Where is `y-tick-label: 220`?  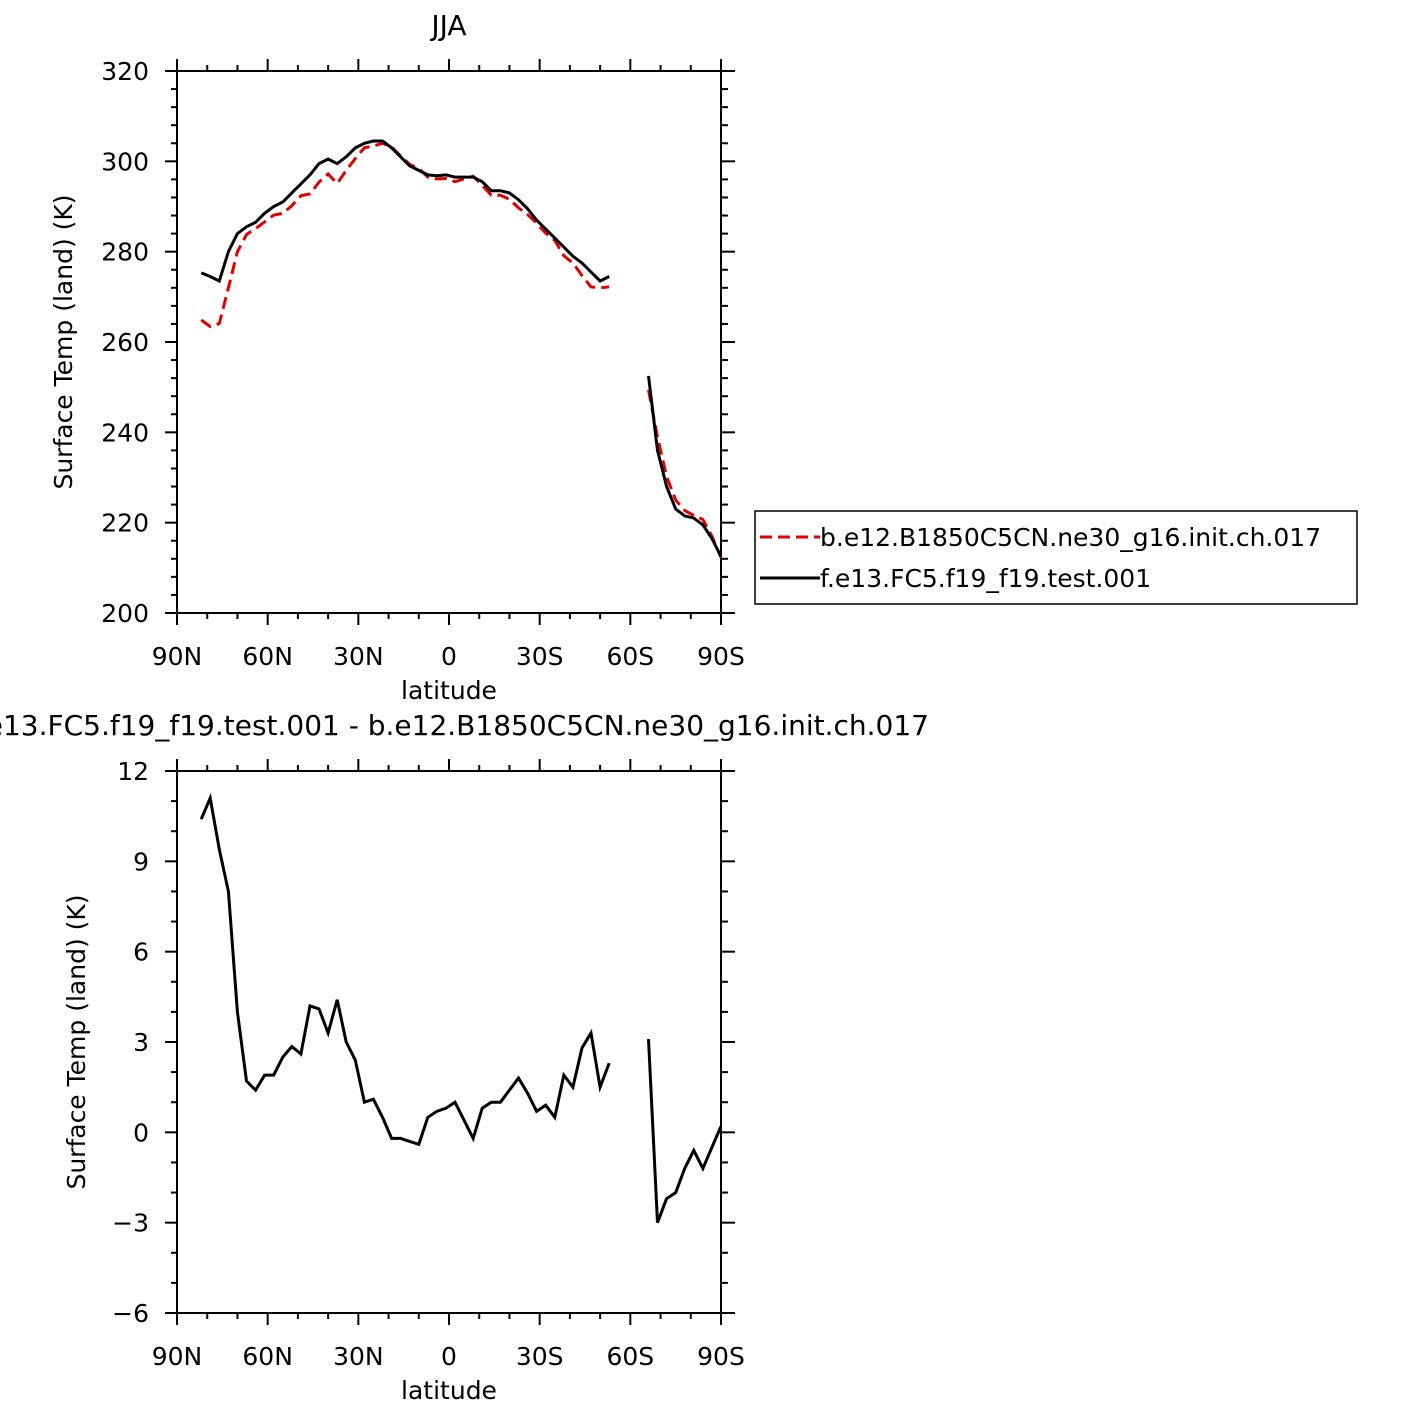 y-tick-label: 220 is located at coordinates (125, 523).